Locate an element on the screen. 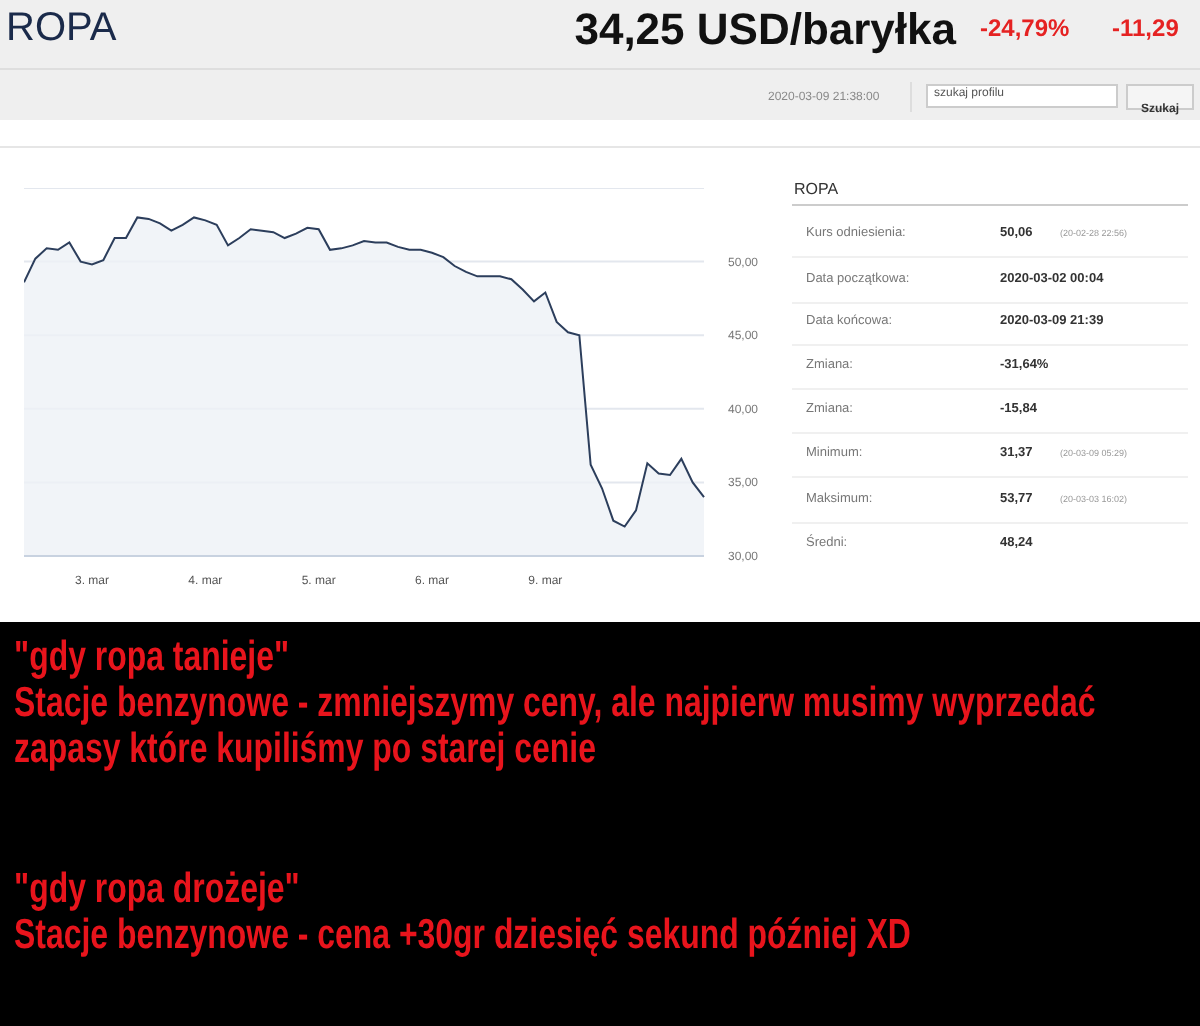 The height and width of the screenshot is (1026, 1200). text: -11,29 is located at coordinates (1145, 28).